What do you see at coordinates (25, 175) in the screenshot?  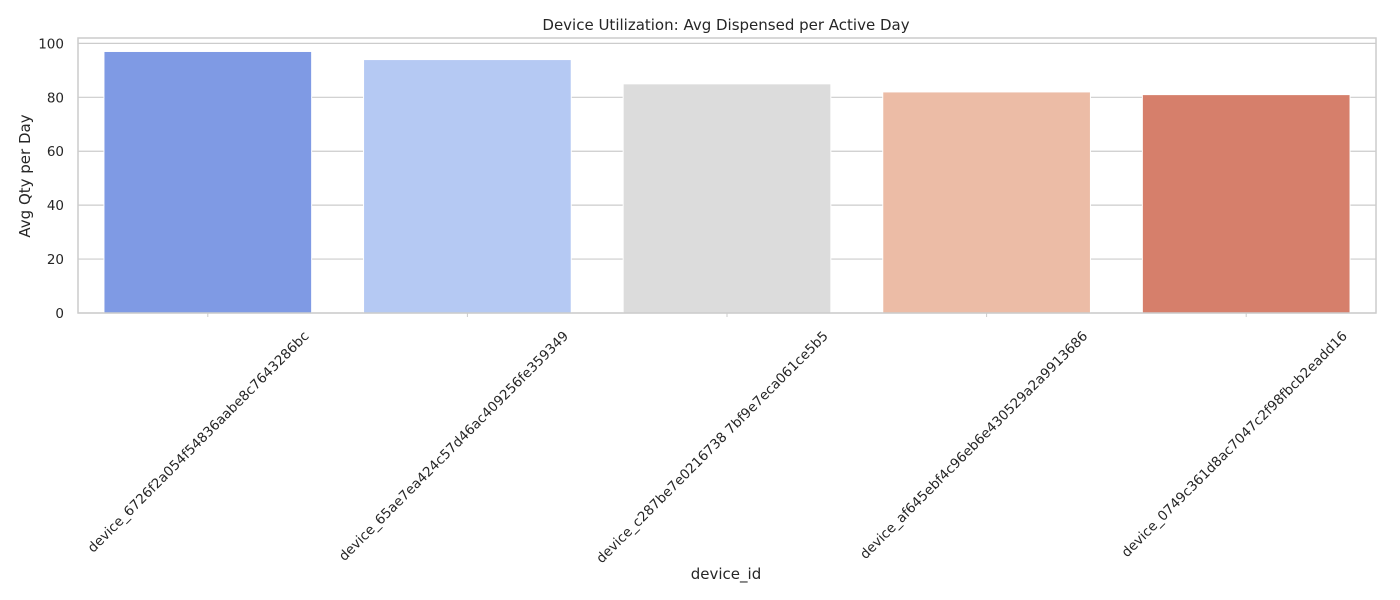 I see `y-axis-label: Avg Qty per Day` at bounding box center [25, 175].